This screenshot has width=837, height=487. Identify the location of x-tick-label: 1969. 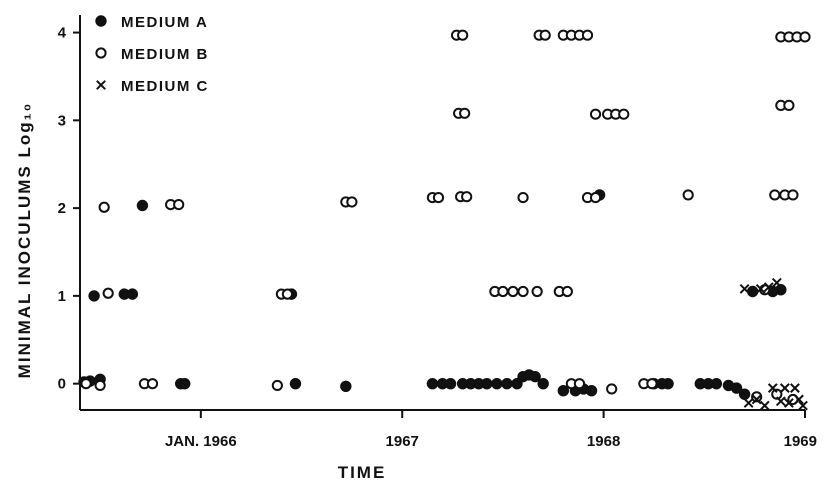
(800, 441).